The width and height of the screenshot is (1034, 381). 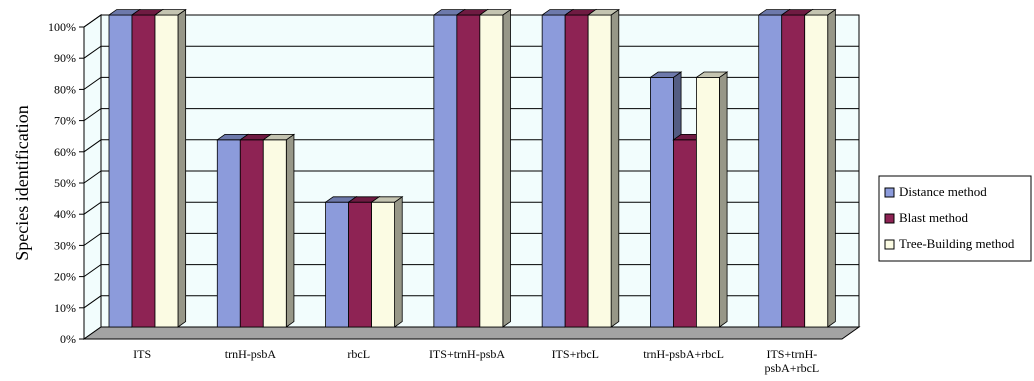 I want to click on floor, so click(x=471, y=333).